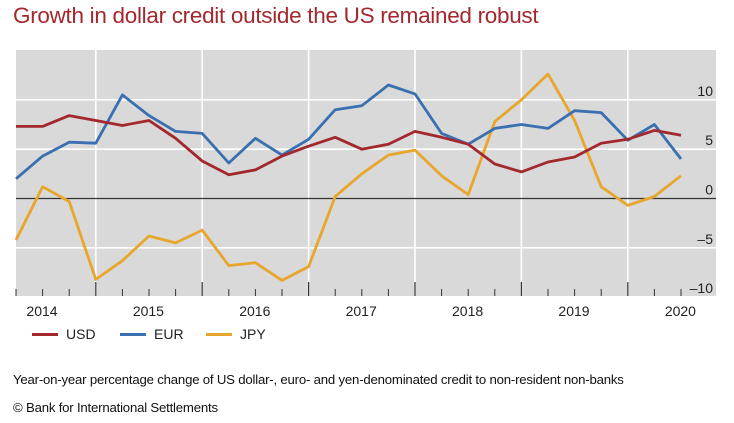  What do you see at coordinates (81, 334) in the screenshot?
I see `legend-label-usd: USD` at bounding box center [81, 334].